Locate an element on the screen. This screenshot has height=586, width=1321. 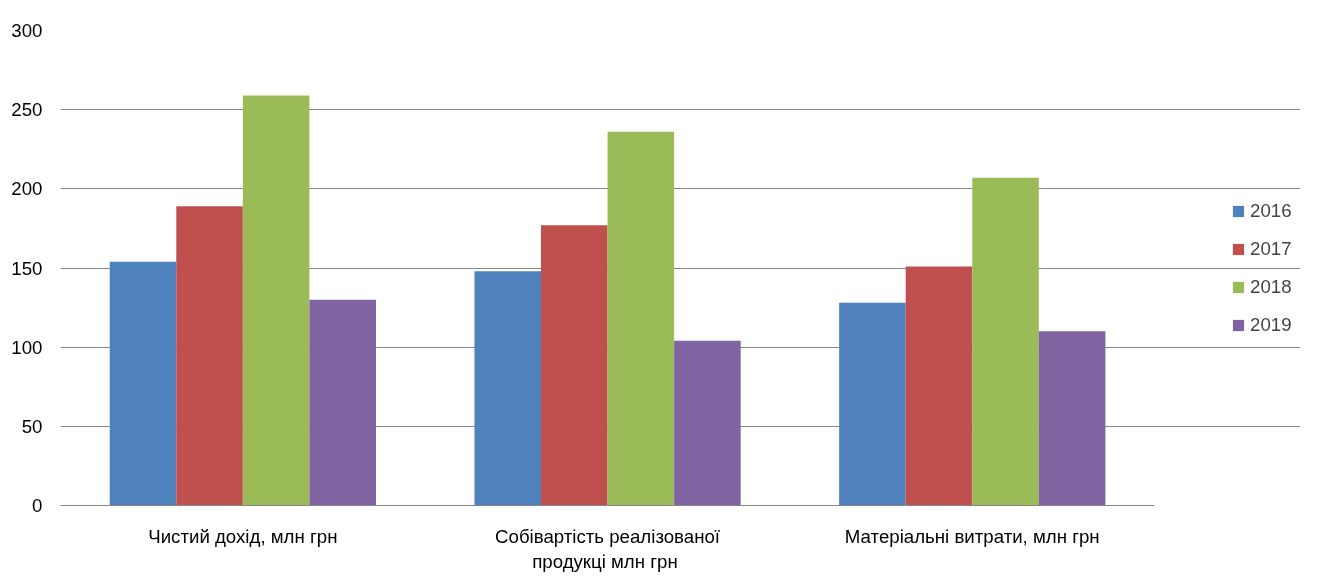
legend-label: 2017 is located at coordinates (1271, 248).